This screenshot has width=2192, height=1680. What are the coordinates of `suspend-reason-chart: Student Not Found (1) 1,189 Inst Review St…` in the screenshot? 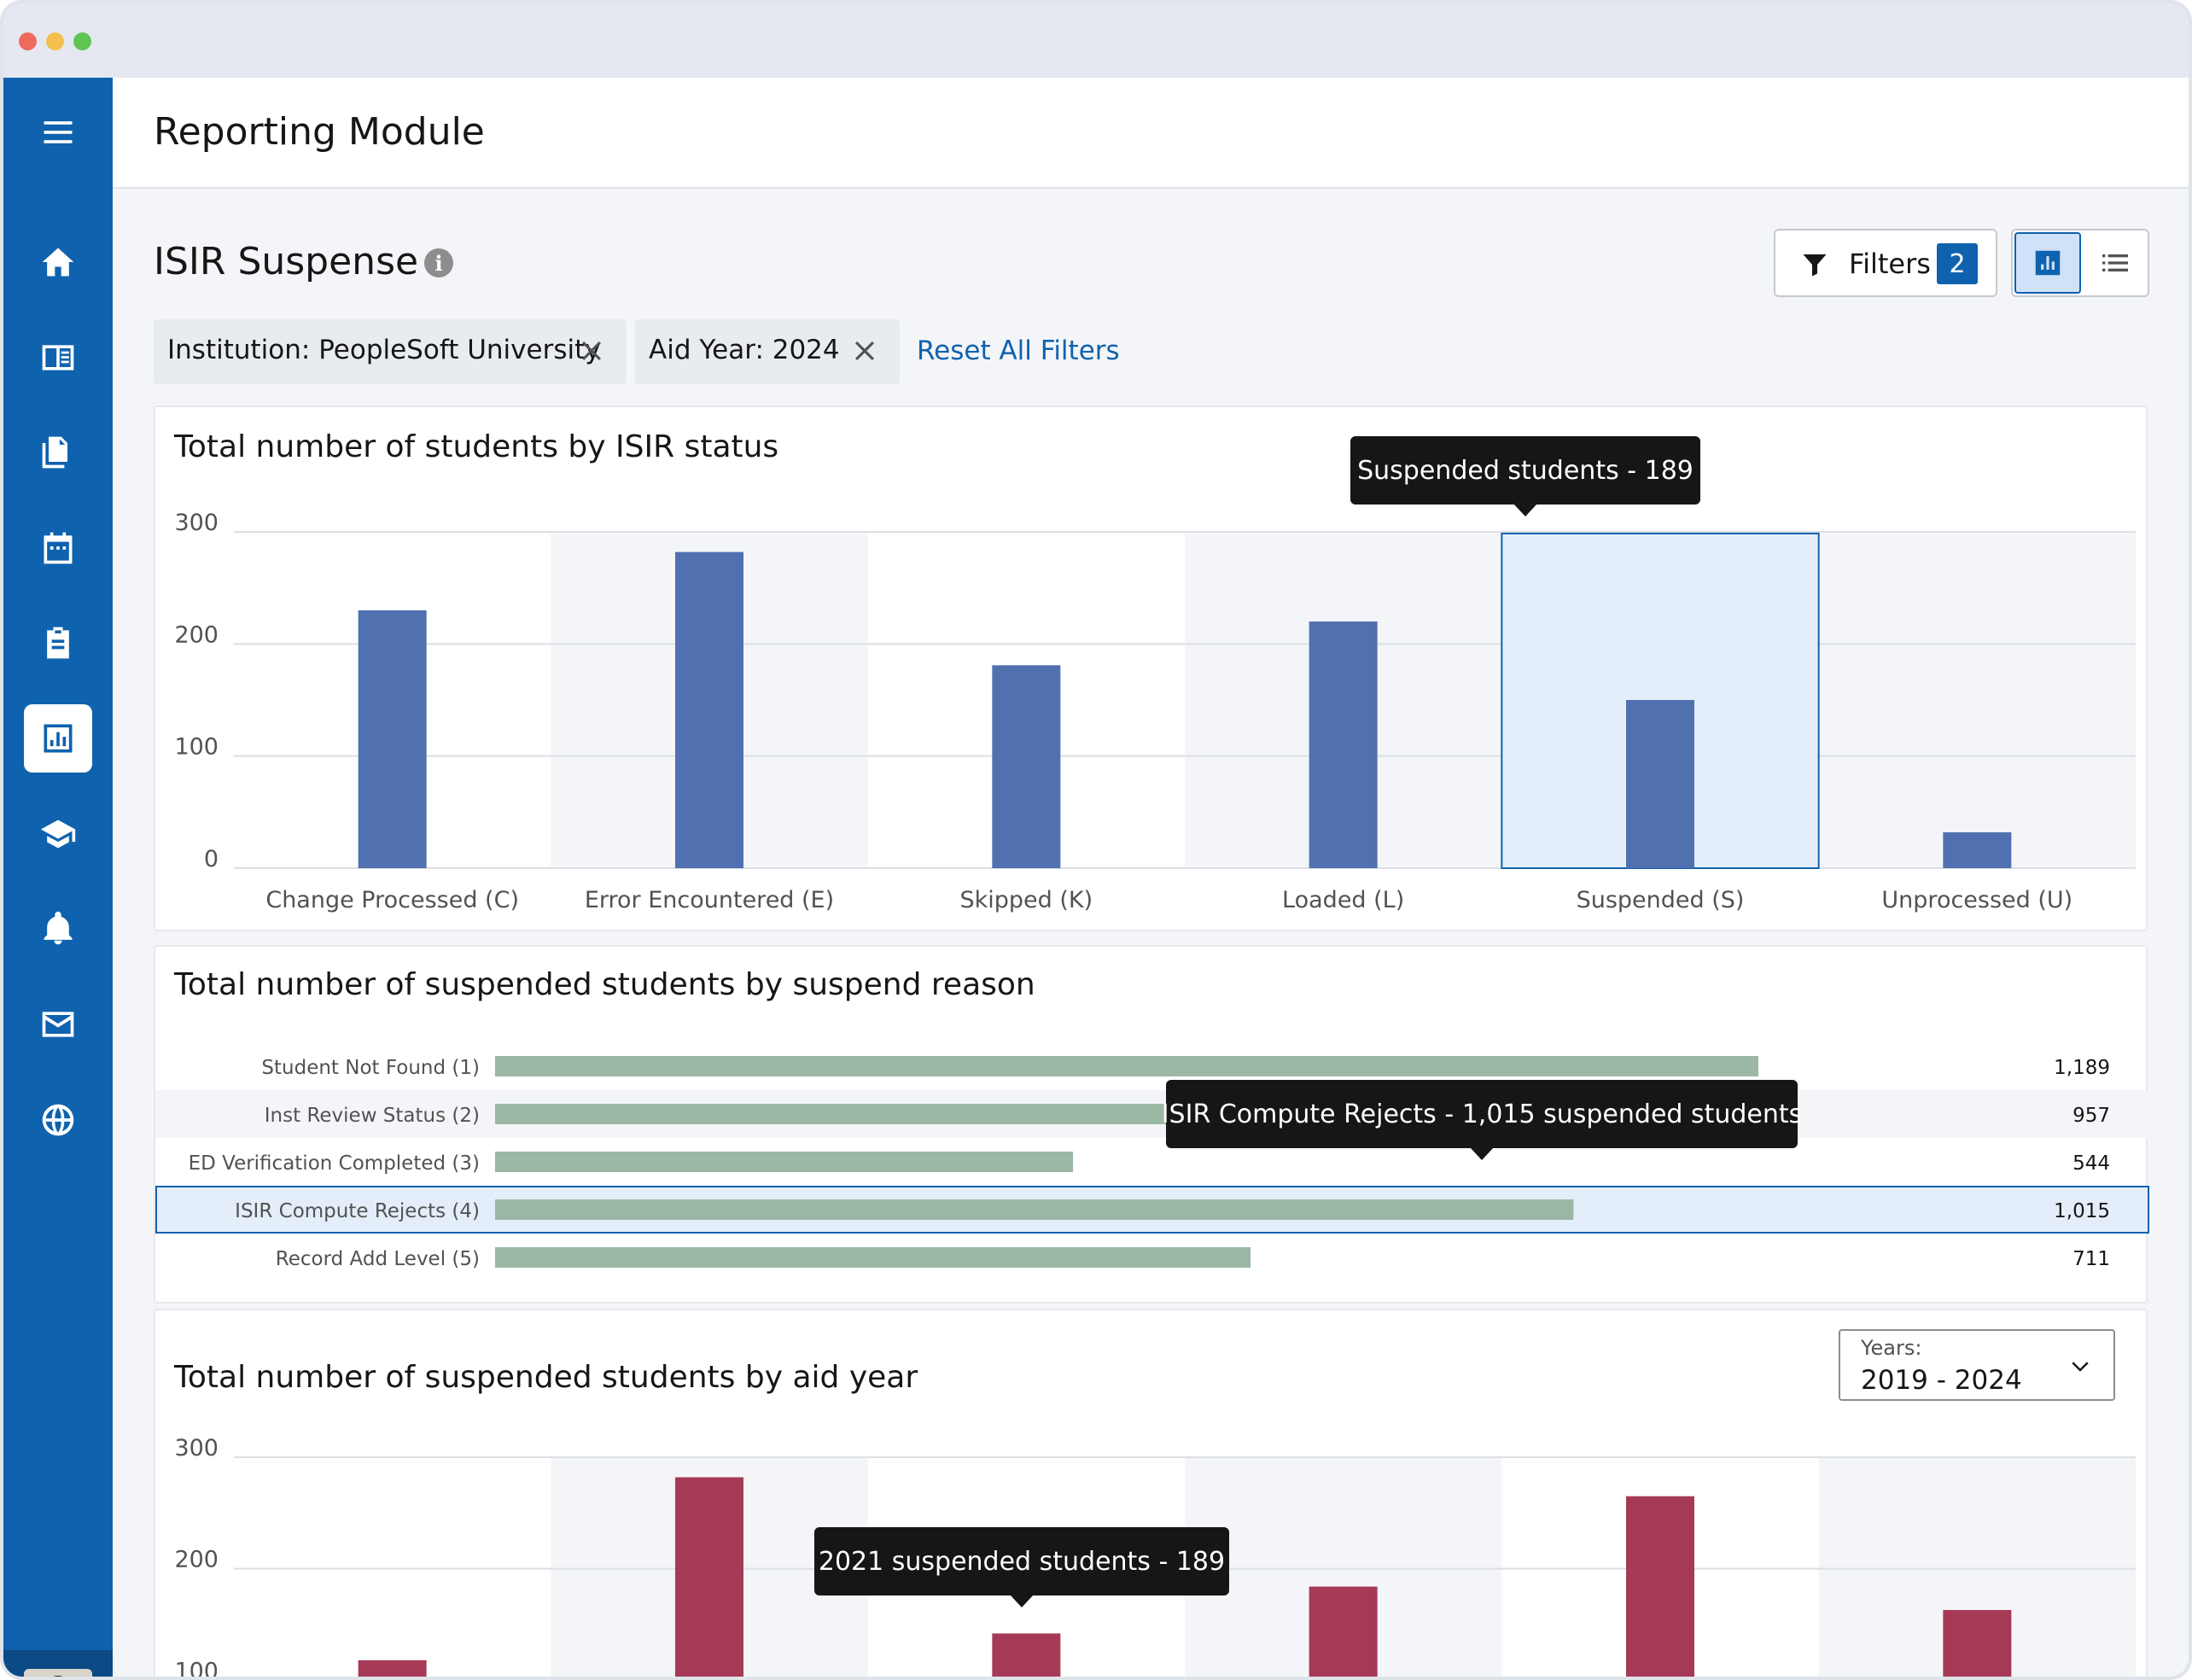 It's located at (1152, 1163).